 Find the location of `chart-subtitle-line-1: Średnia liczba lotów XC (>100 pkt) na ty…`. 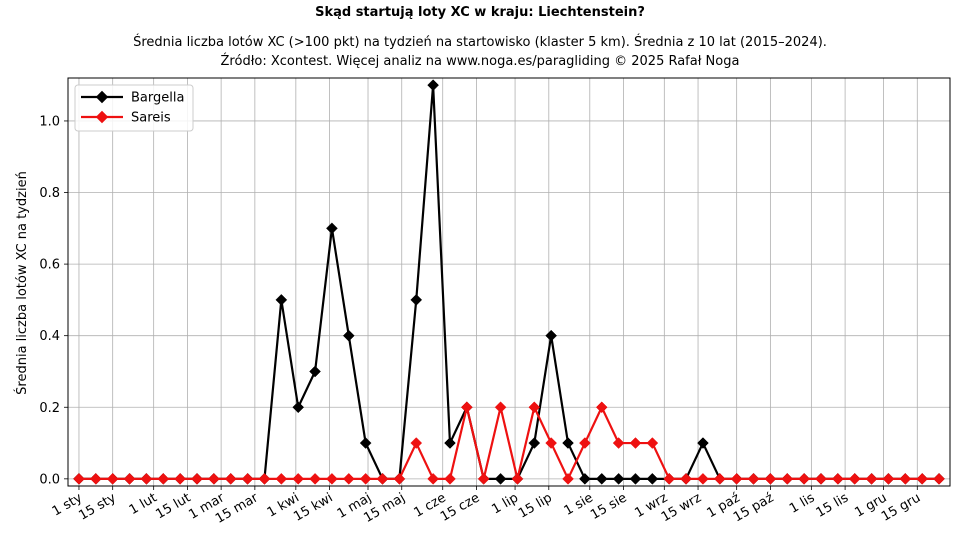

chart-subtitle-line-1: Średnia liczba lotów XC (>100 pkt) na ty… is located at coordinates (480, 42).